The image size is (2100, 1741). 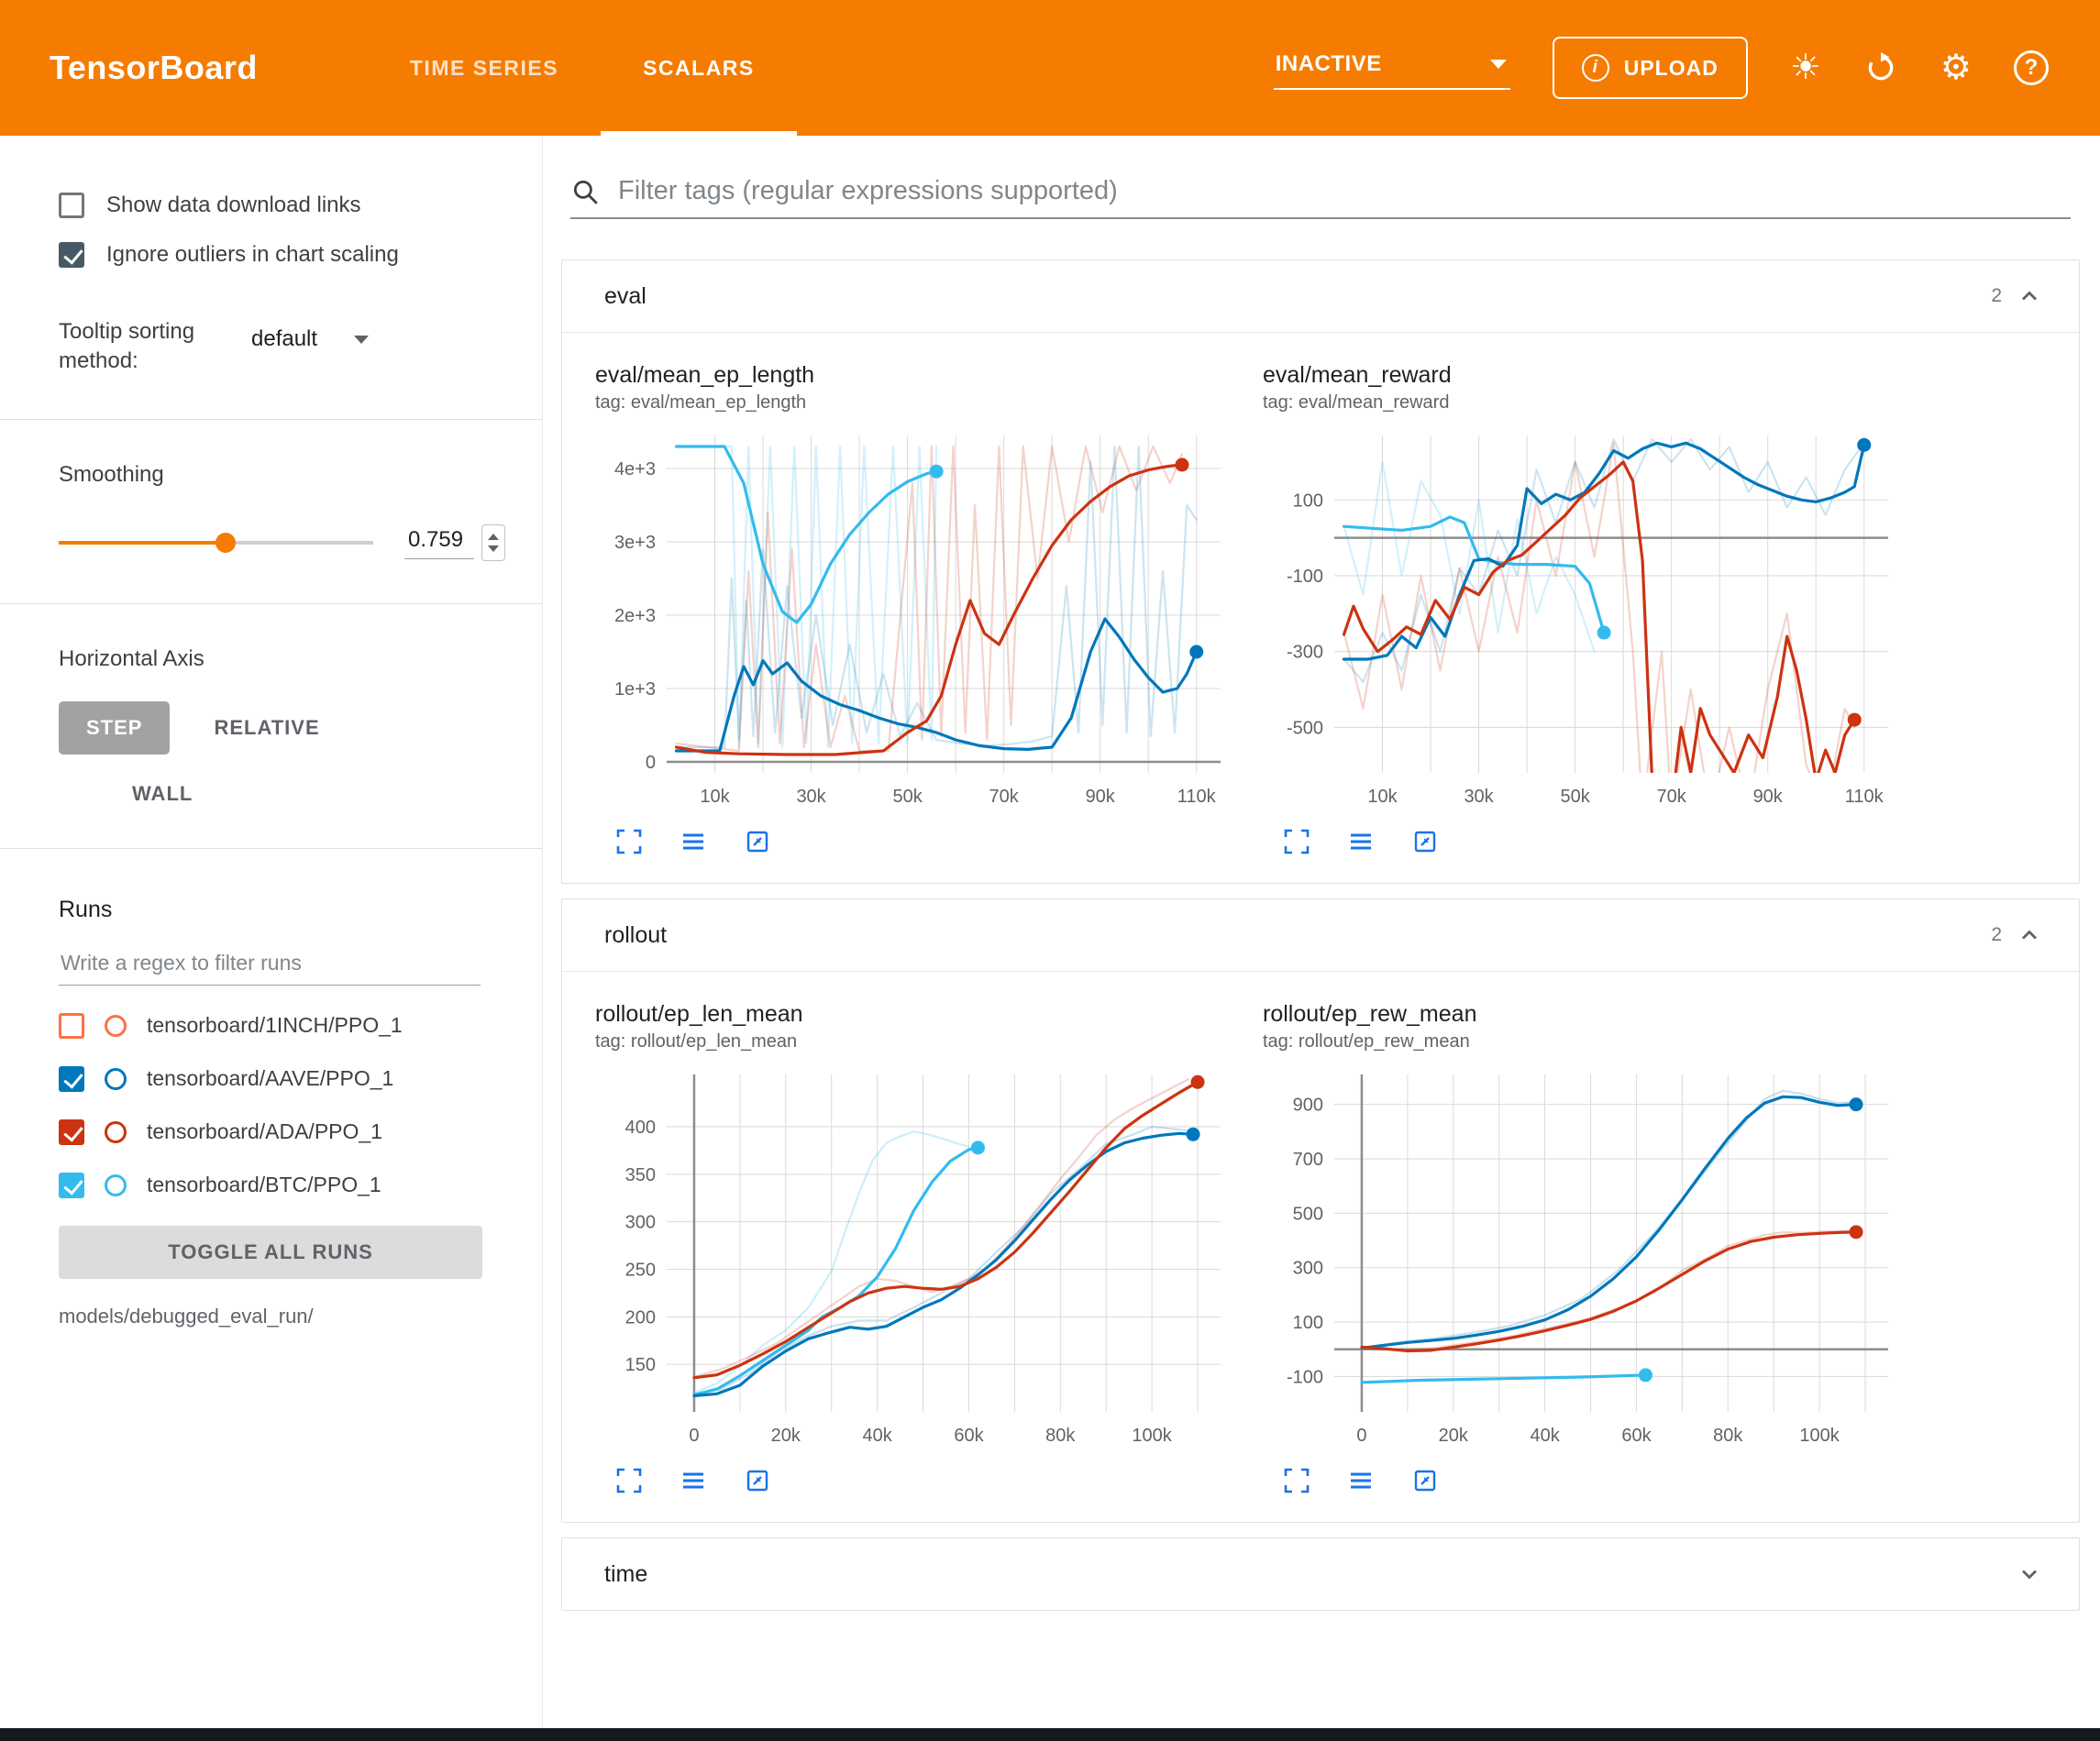 What do you see at coordinates (264, 1185) in the screenshot?
I see `run-label: tensorboard/BTC/PPO_1` at bounding box center [264, 1185].